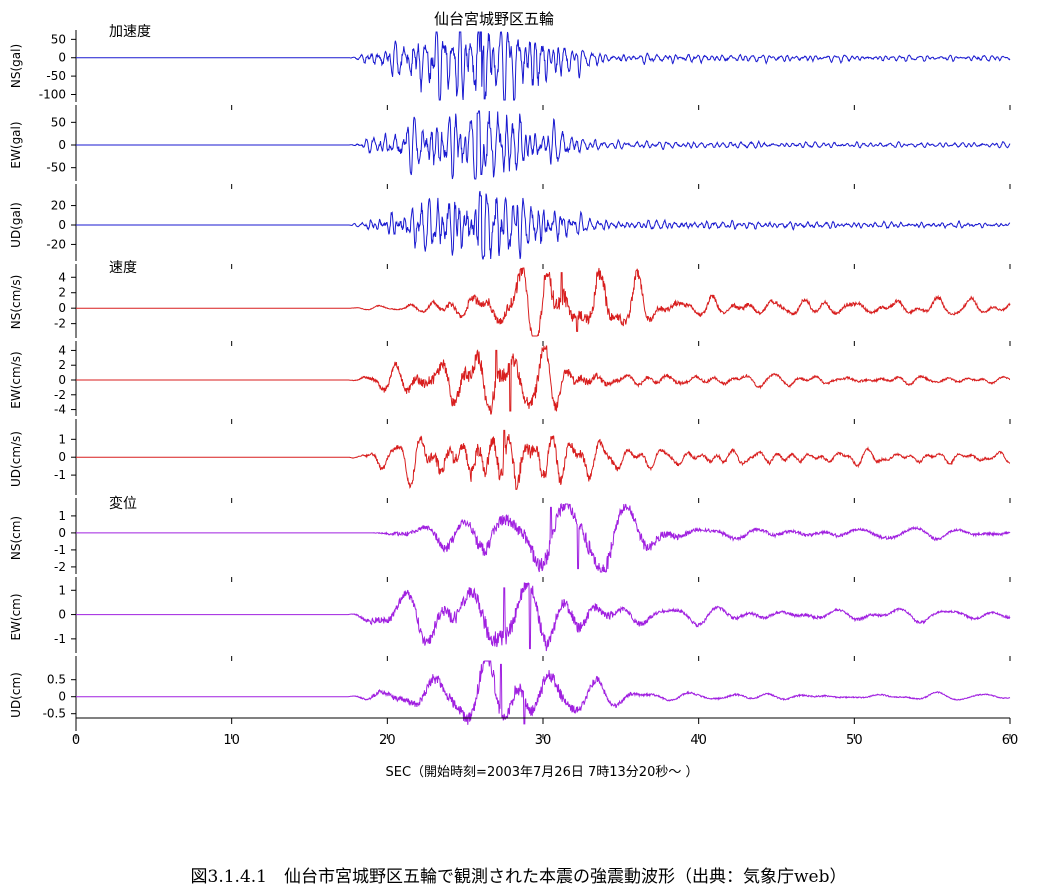  I want to click on x-tick-label: 10, so click(231, 740).